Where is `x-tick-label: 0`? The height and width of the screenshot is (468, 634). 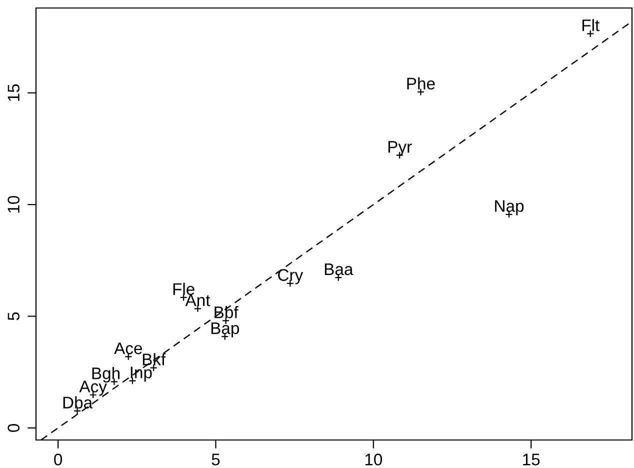
x-tick-label: 0 is located at coordinates (58, 460).